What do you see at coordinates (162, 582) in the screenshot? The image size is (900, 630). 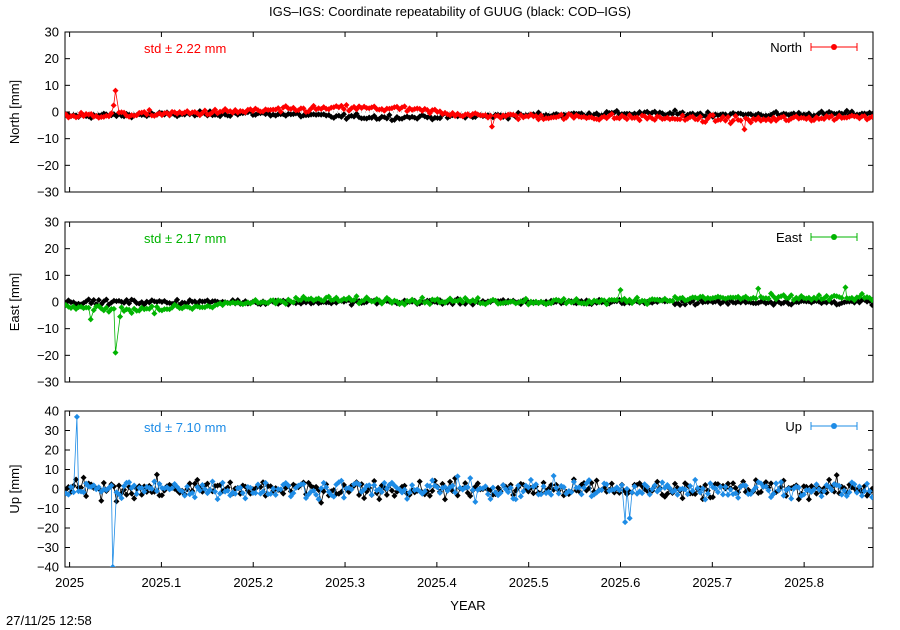 I see `x-tick-label: 2025.1` at bounding box center [162, 582].